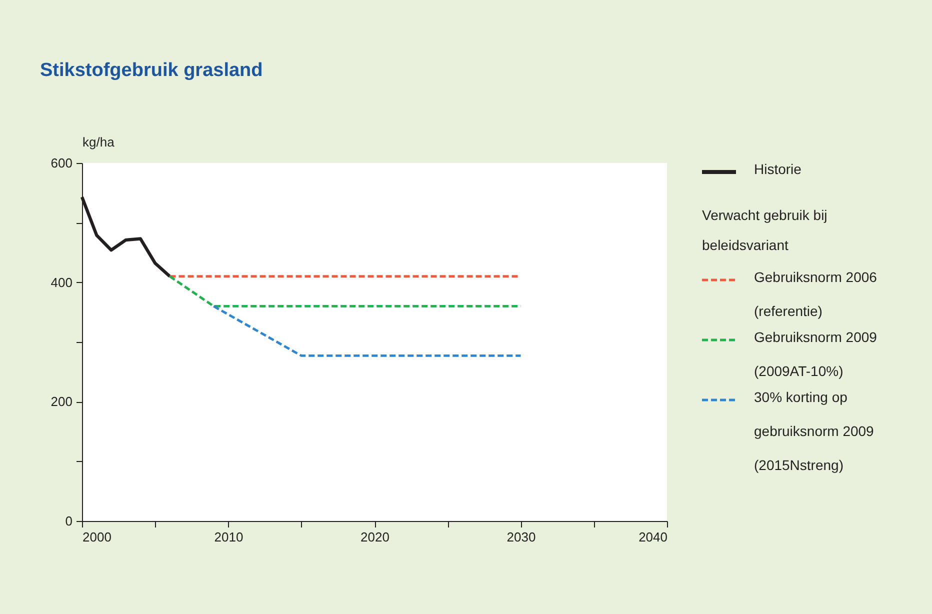 This screenshot has height=614, width=932. What do you see at coordinates (814, 431) in the screenshot?
I see `text: 30% korting op gebruiksnorm 2009 (2015Nstreng)` at bounding box center [814, 431].